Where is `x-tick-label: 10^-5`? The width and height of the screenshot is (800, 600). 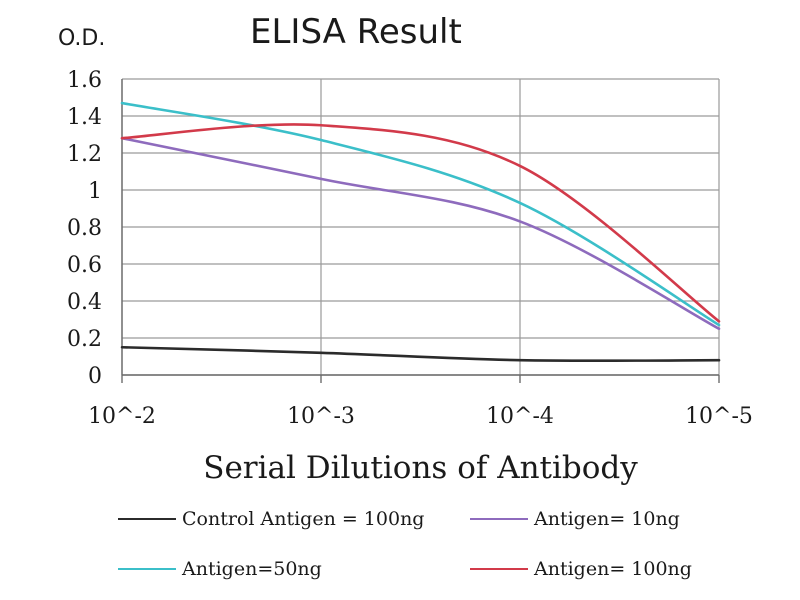 x-tick-label: 10^-5 is located at coordinates (719, 416).